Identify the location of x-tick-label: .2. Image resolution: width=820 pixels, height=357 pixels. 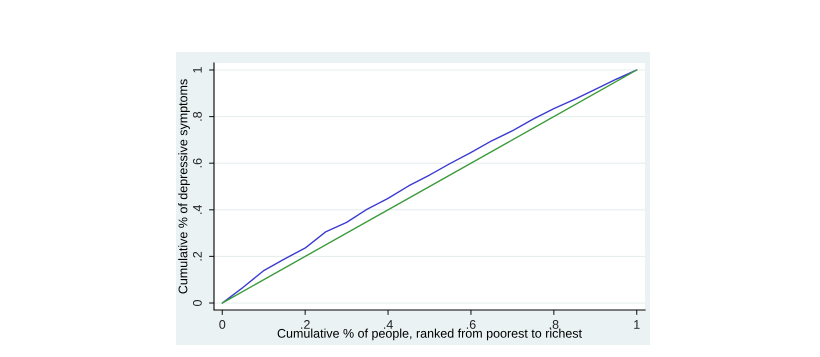
(305, 324).